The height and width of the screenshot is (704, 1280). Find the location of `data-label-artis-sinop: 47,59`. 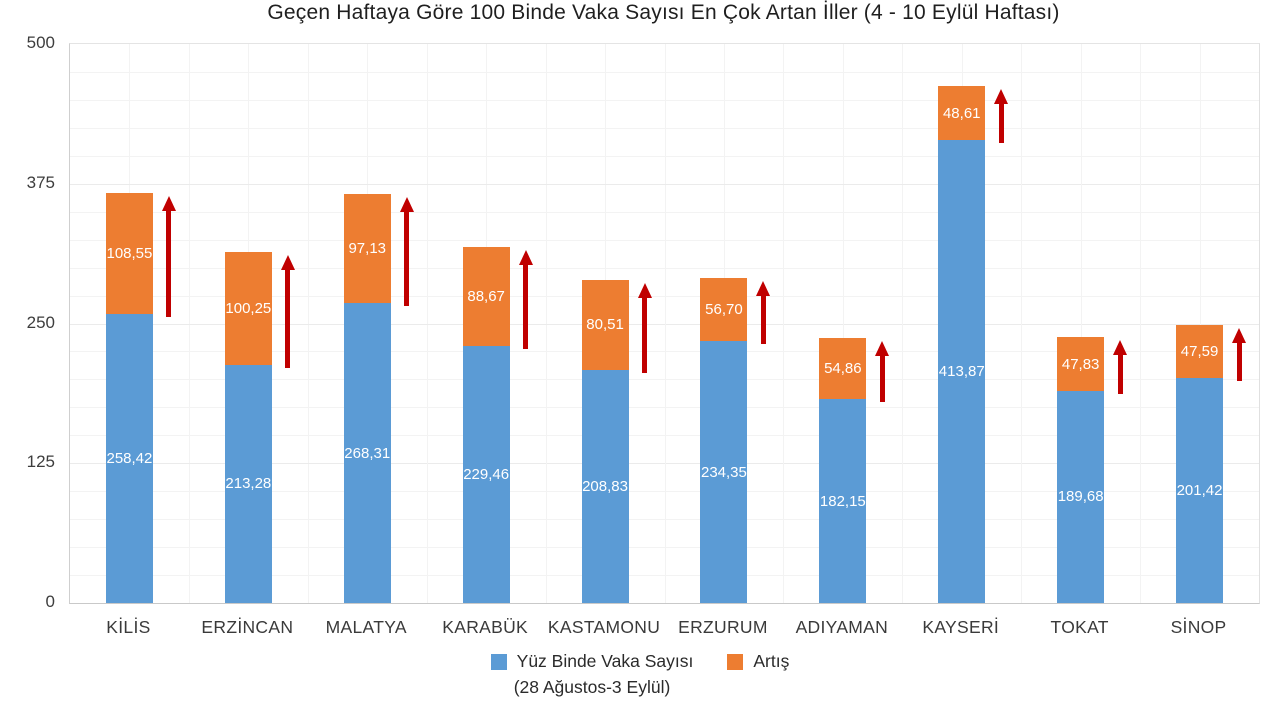

data-label-artis-sinop: 47,59 is located at coordinates (1199, 351).